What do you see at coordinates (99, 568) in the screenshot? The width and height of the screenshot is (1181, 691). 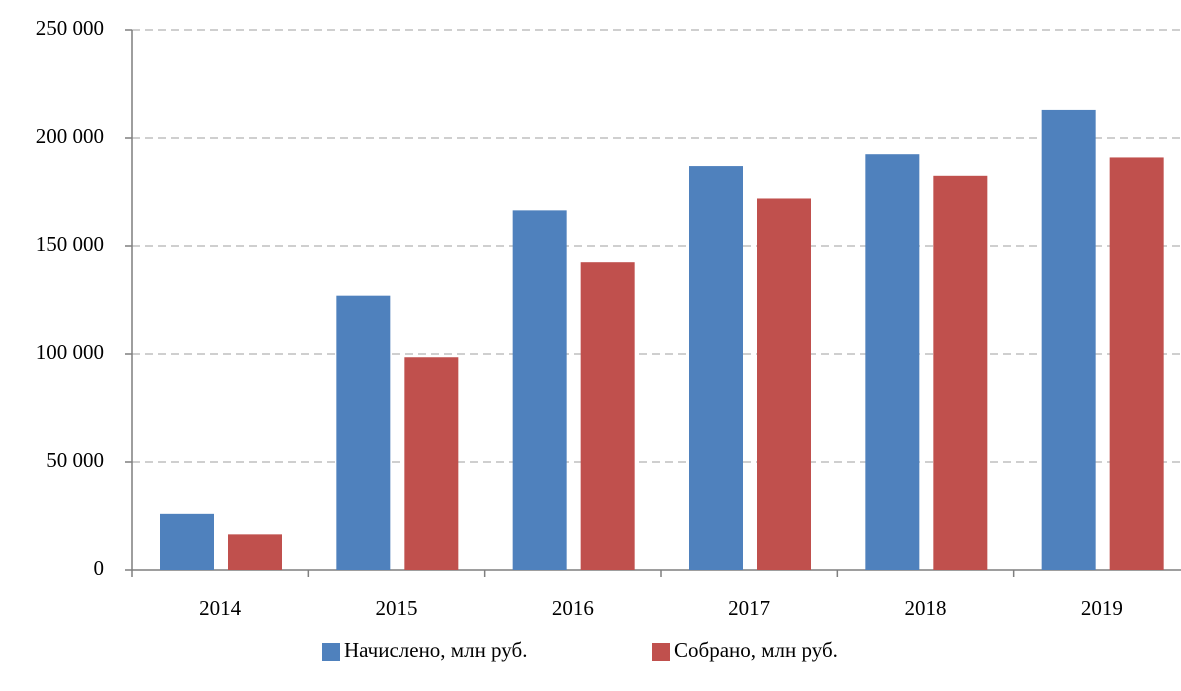 I see `y-tick-label: 0` at bounding box center [99, 568].